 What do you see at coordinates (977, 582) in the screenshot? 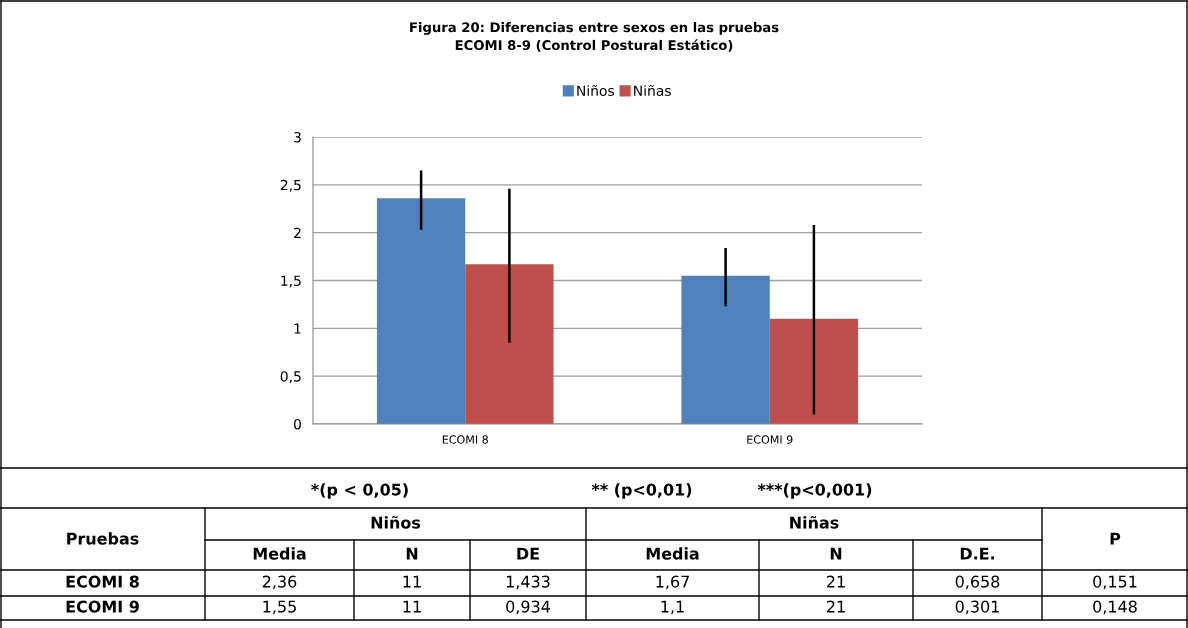
I see `text: 0,658` at bounding box center [977, 582].